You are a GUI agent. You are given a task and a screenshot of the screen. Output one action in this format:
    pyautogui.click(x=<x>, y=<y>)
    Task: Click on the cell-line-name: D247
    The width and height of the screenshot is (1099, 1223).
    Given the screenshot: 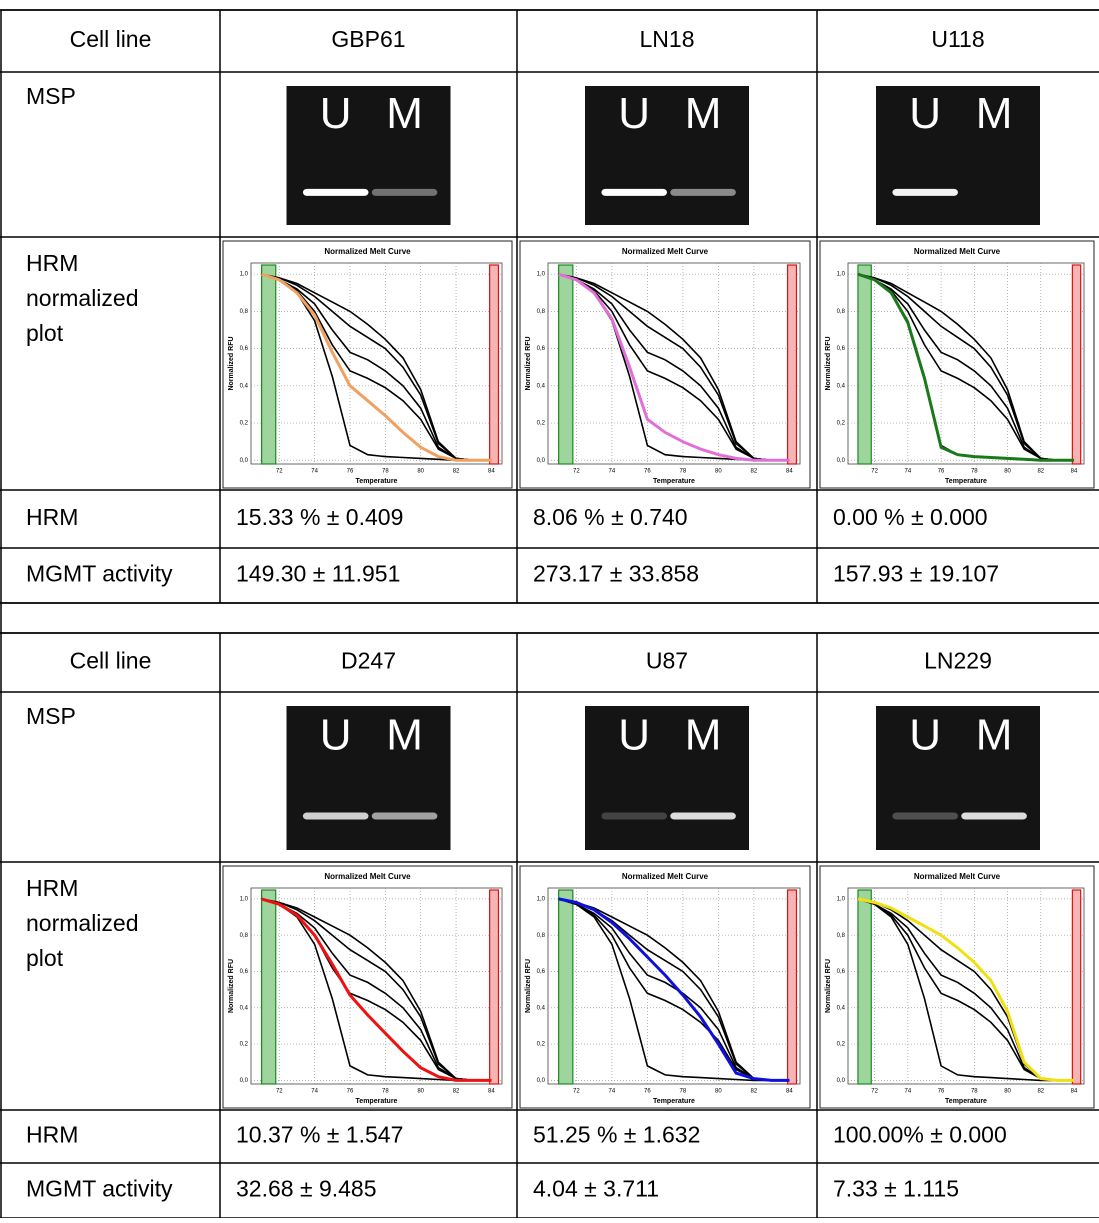 What is the action you would take?
    pyautogui.click(x=368, y=661)
    